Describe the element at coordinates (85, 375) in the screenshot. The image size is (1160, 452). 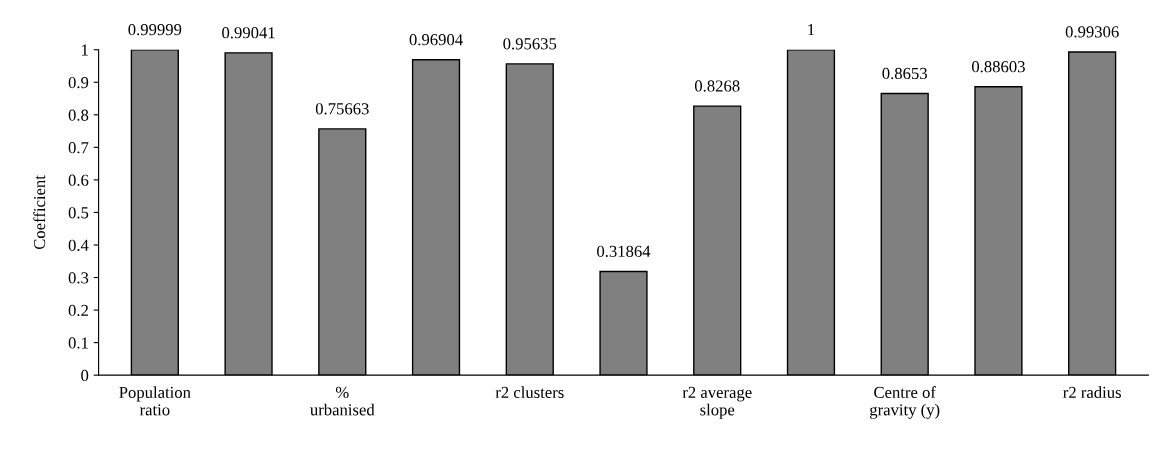
I see `y-tick-label: 0` at that location.